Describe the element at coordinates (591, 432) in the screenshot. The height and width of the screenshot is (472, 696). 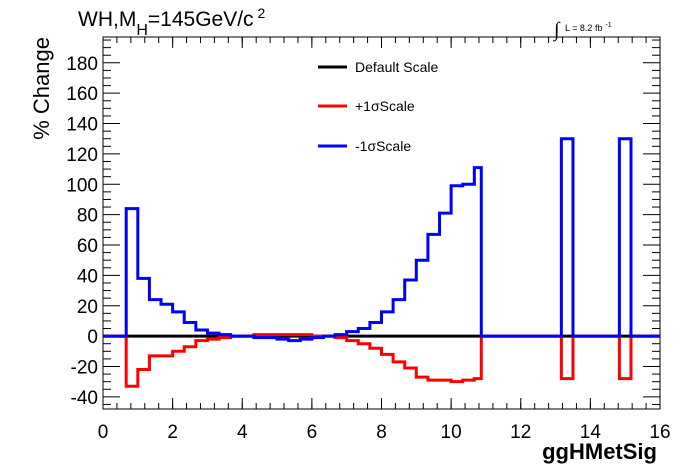
I see `x-tick-label: 14` at that location.